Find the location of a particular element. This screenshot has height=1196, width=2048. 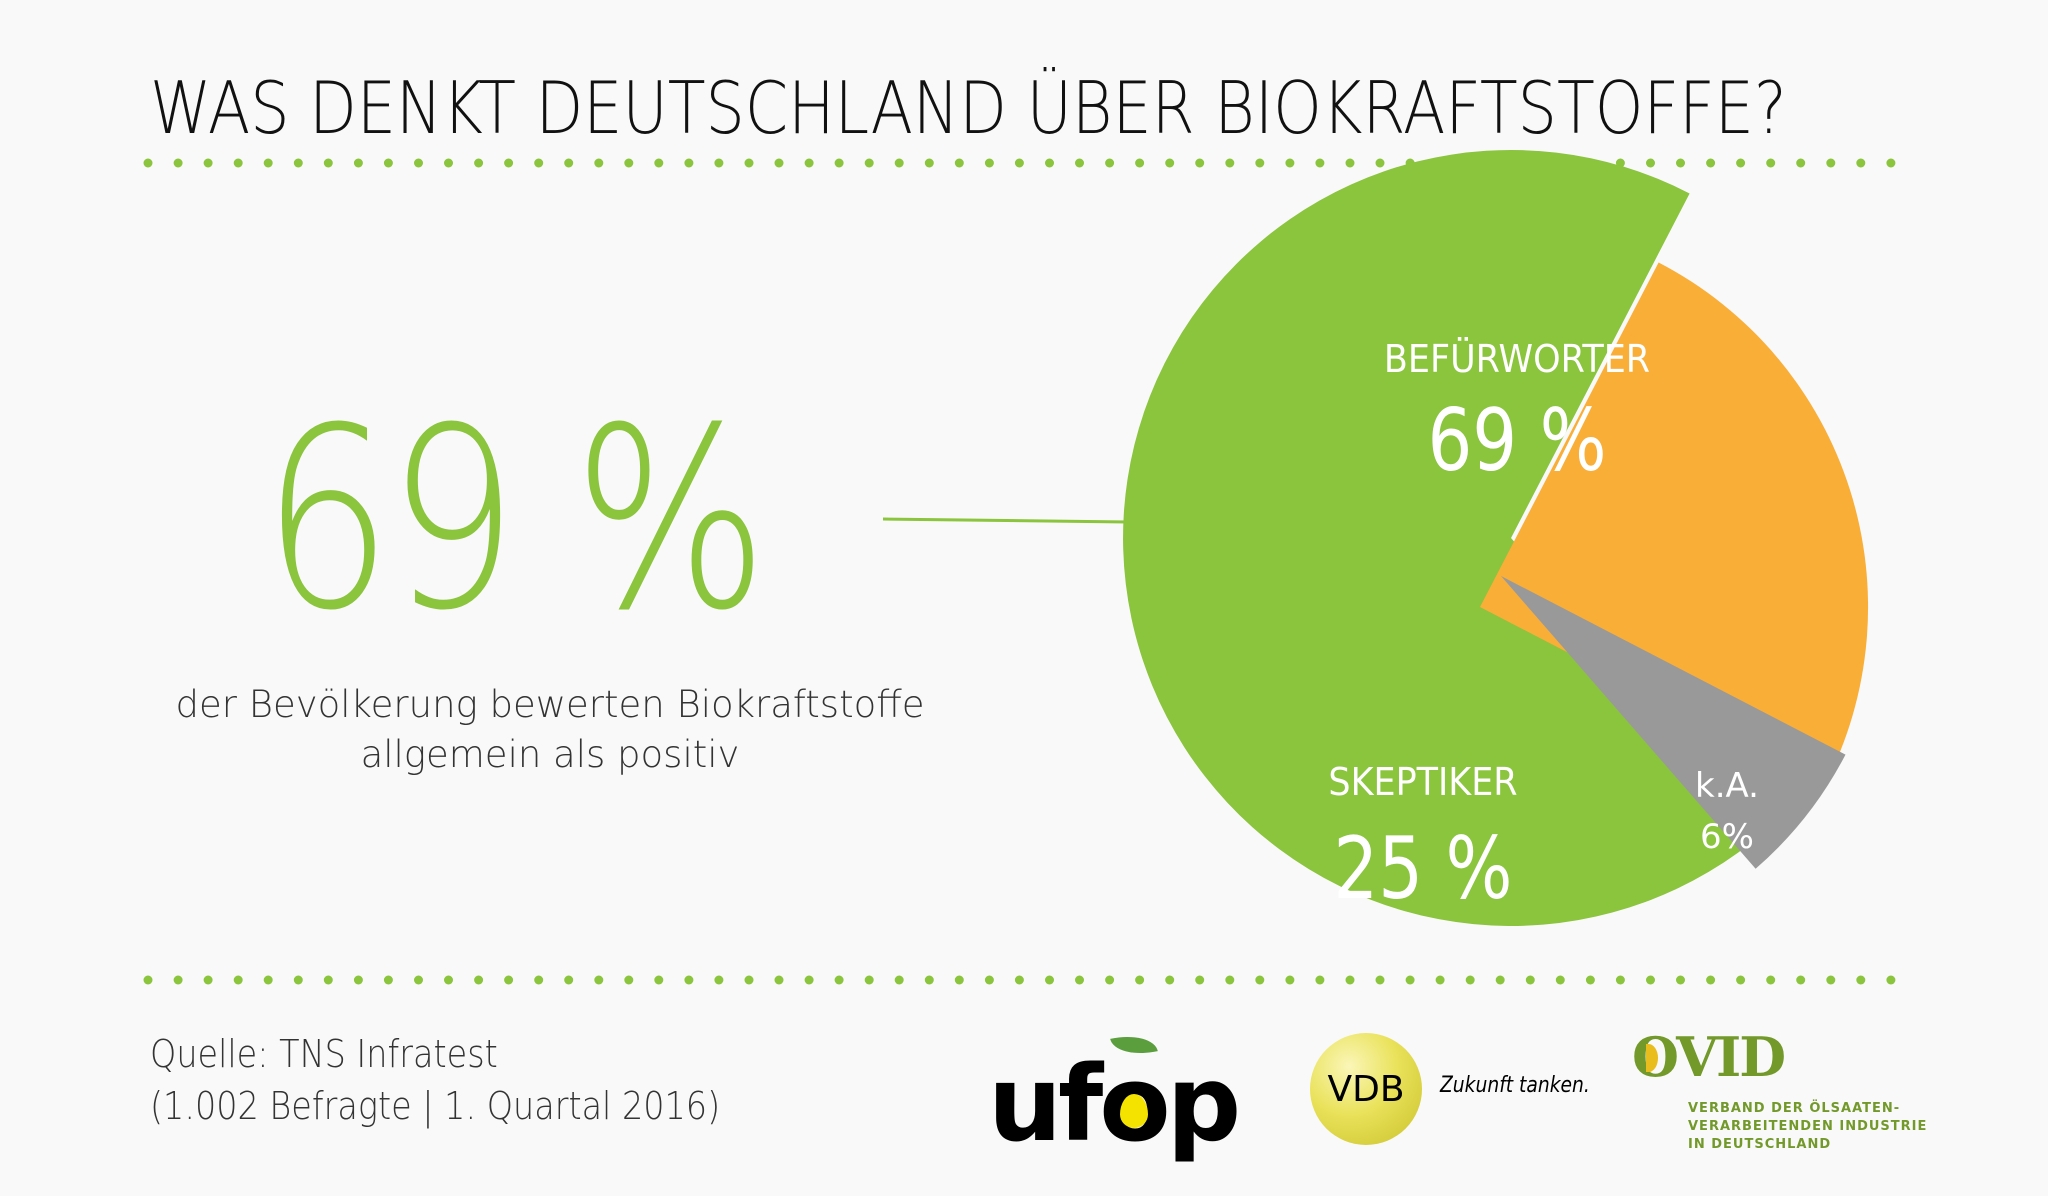

source-line-2: (1.002 Befragte | 1. Quartal 2016) is located at coordinates (435, 1106).